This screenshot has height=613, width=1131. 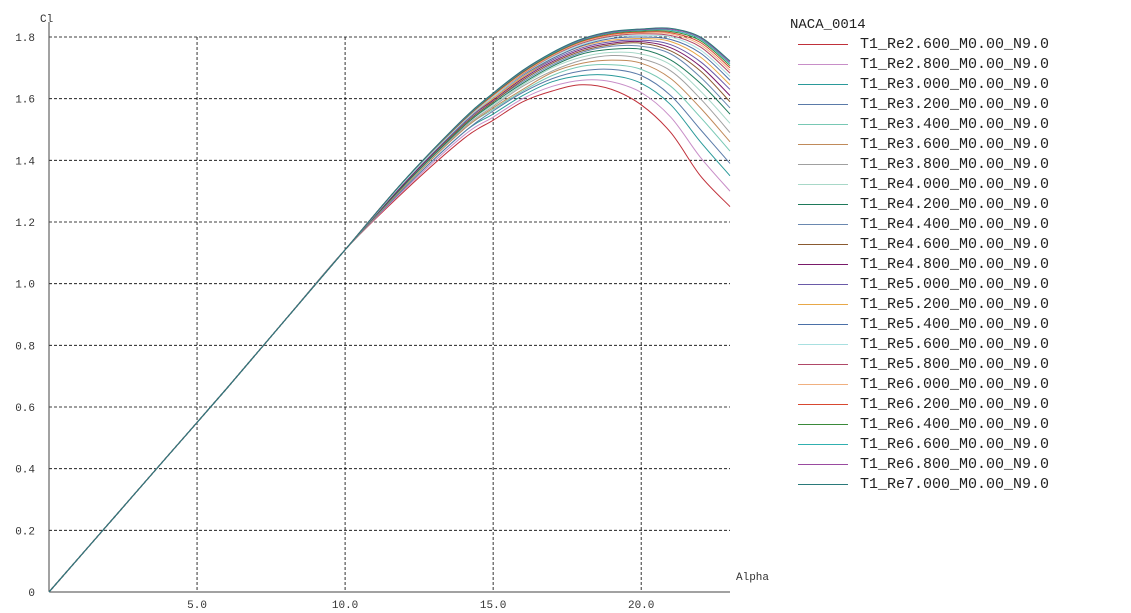 What do you see at coordinates (955, 124) in the screenshot?
I see `legend-label: T1_Re3.400_M0.00_N9.0` at bounding box center [955, 124].